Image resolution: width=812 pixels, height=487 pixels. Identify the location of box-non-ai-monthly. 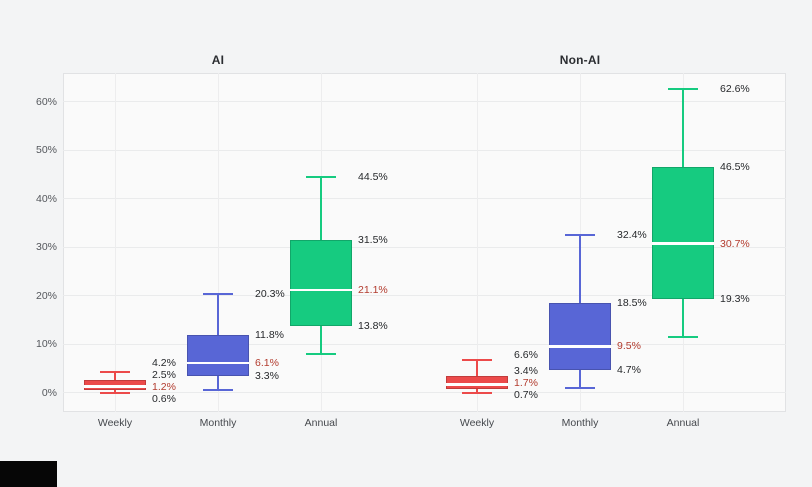
(580, 336).